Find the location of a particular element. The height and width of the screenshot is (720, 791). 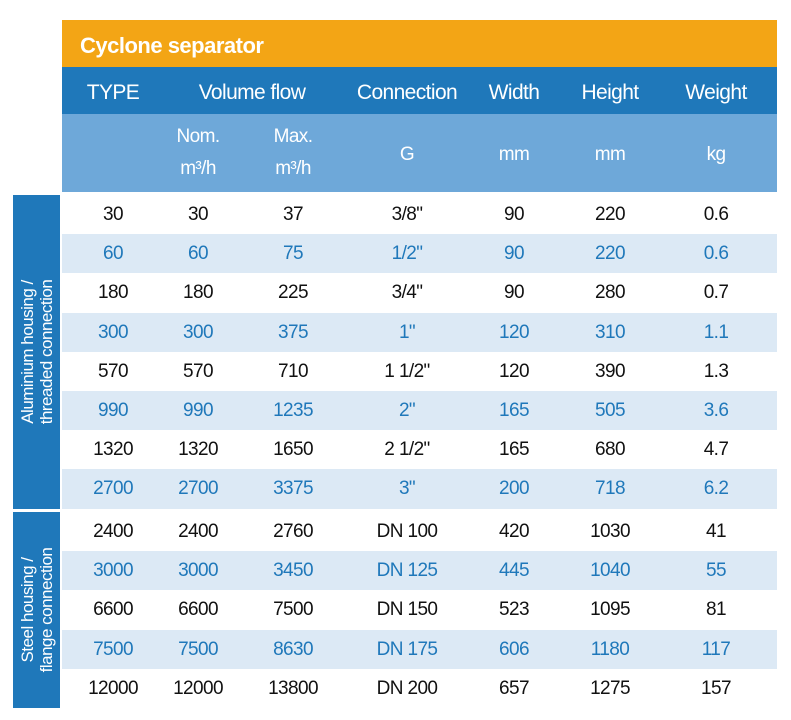

table-cell: 1" is located at coordinates (407, 332).